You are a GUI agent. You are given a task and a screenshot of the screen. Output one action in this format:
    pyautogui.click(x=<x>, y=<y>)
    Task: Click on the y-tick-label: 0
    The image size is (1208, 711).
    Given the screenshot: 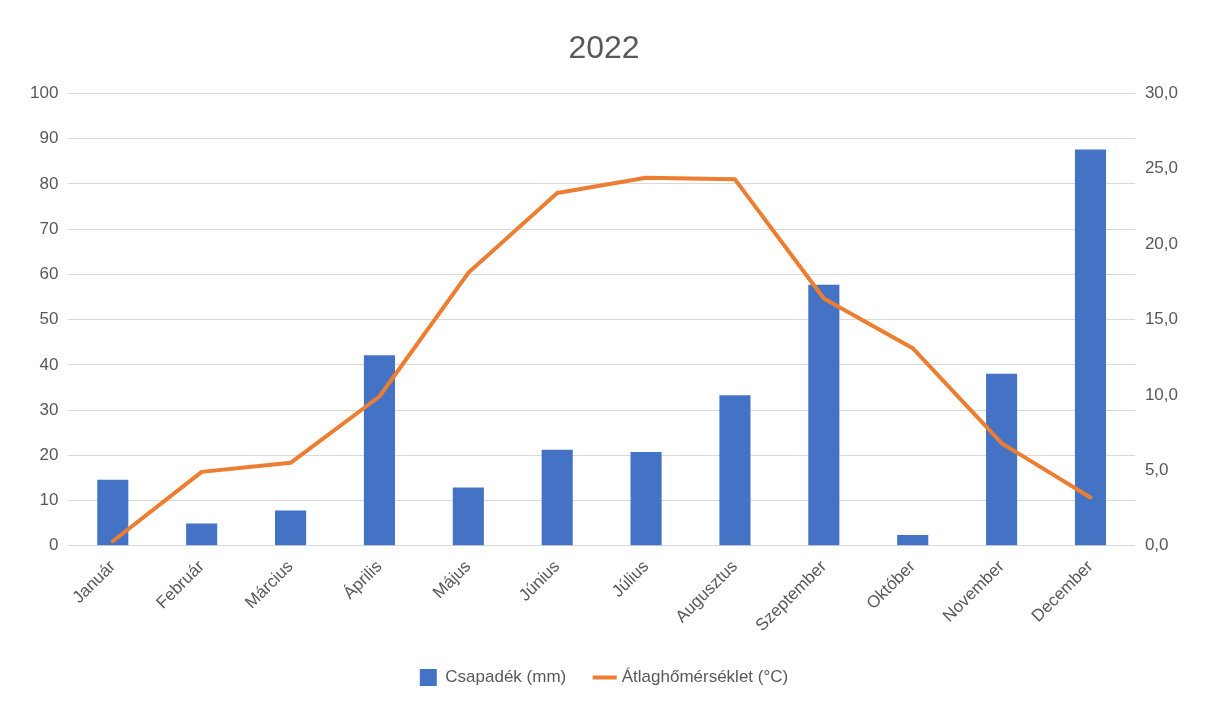 What is the action you would take?
    pyautogui.click(x=53, y=545)
    